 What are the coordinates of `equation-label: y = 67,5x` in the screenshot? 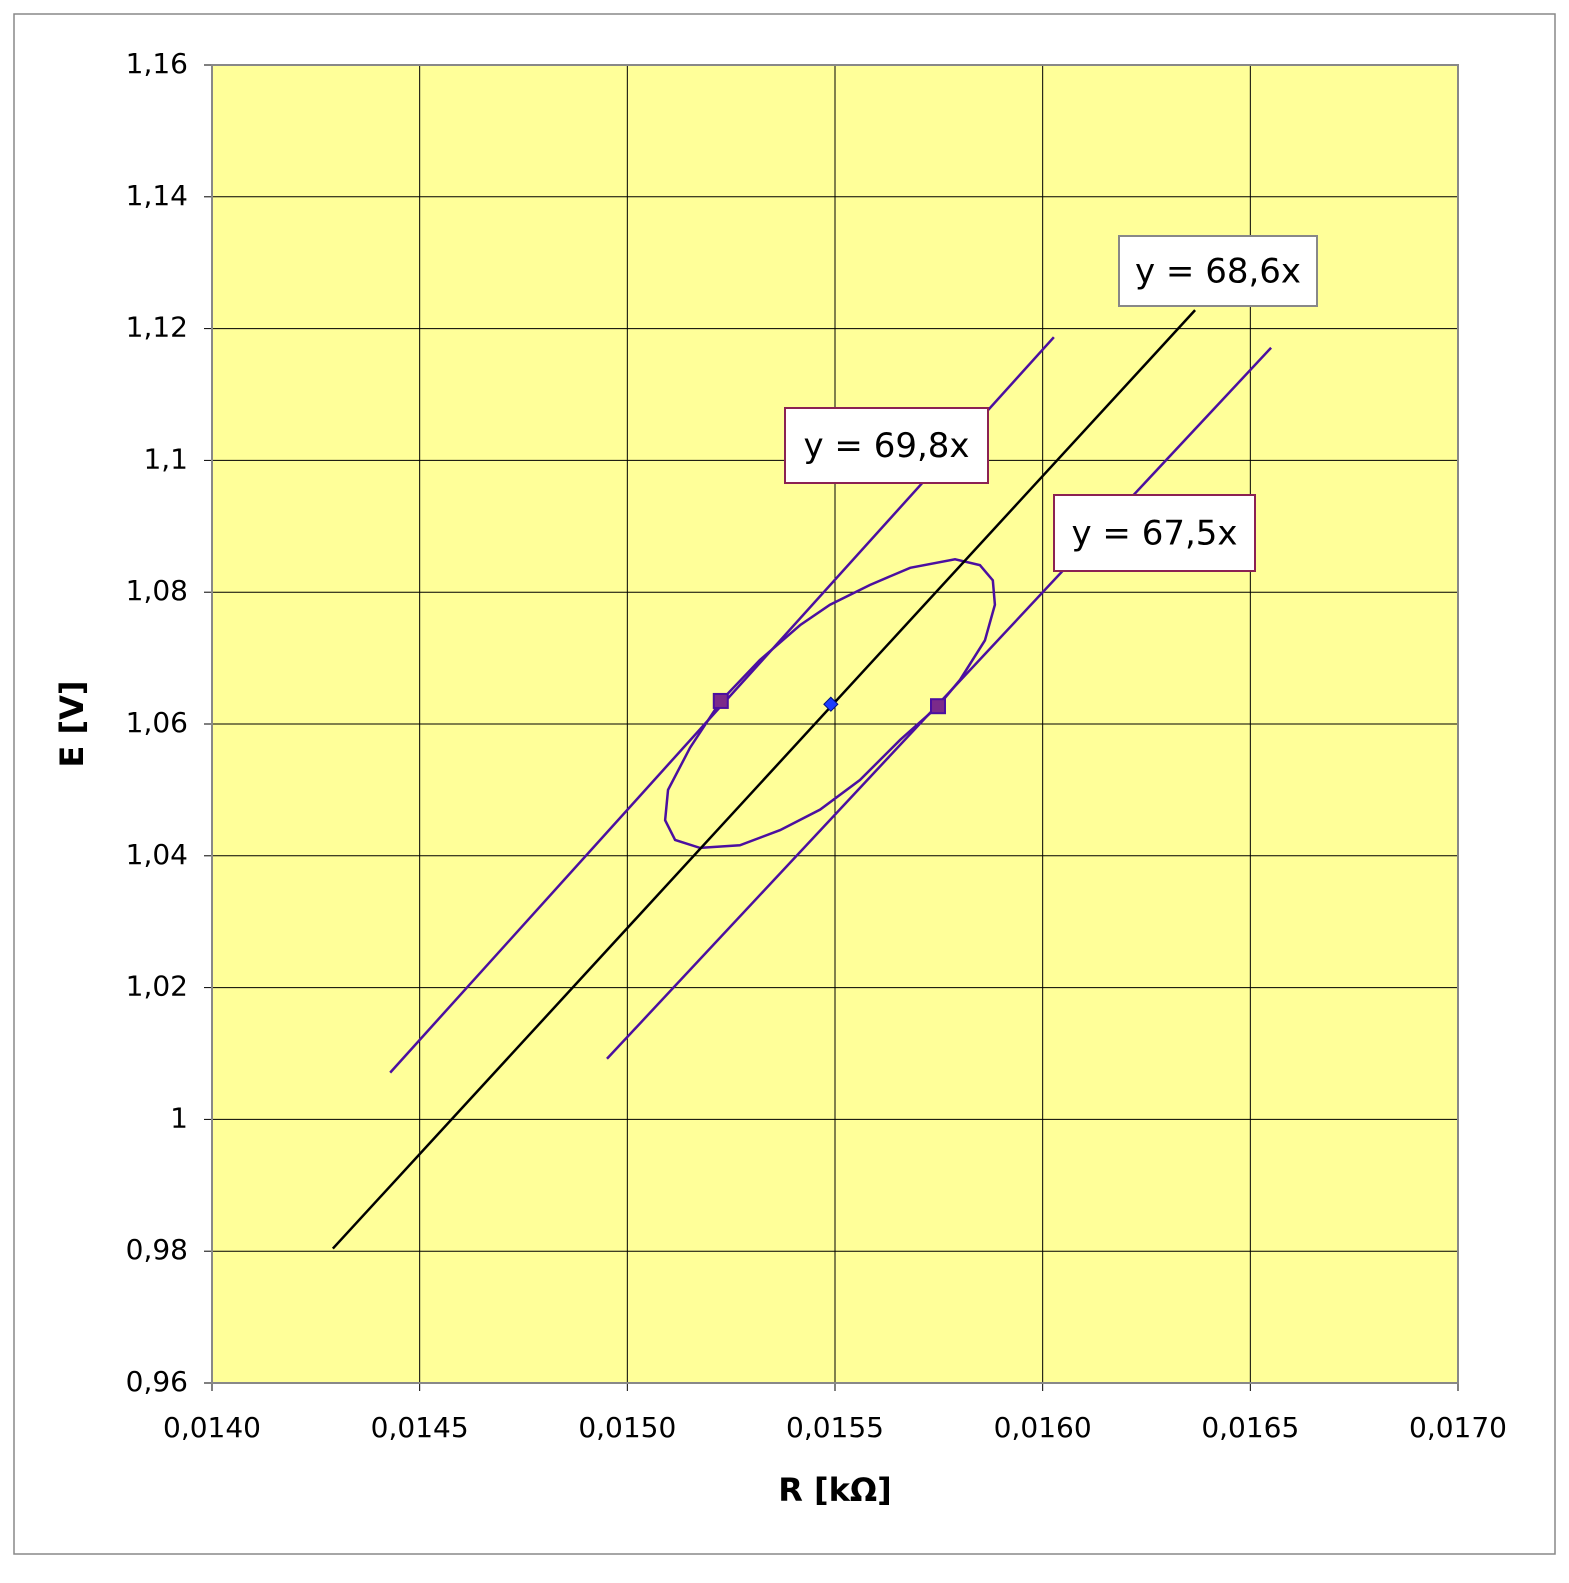 It's located at (1154, 534).